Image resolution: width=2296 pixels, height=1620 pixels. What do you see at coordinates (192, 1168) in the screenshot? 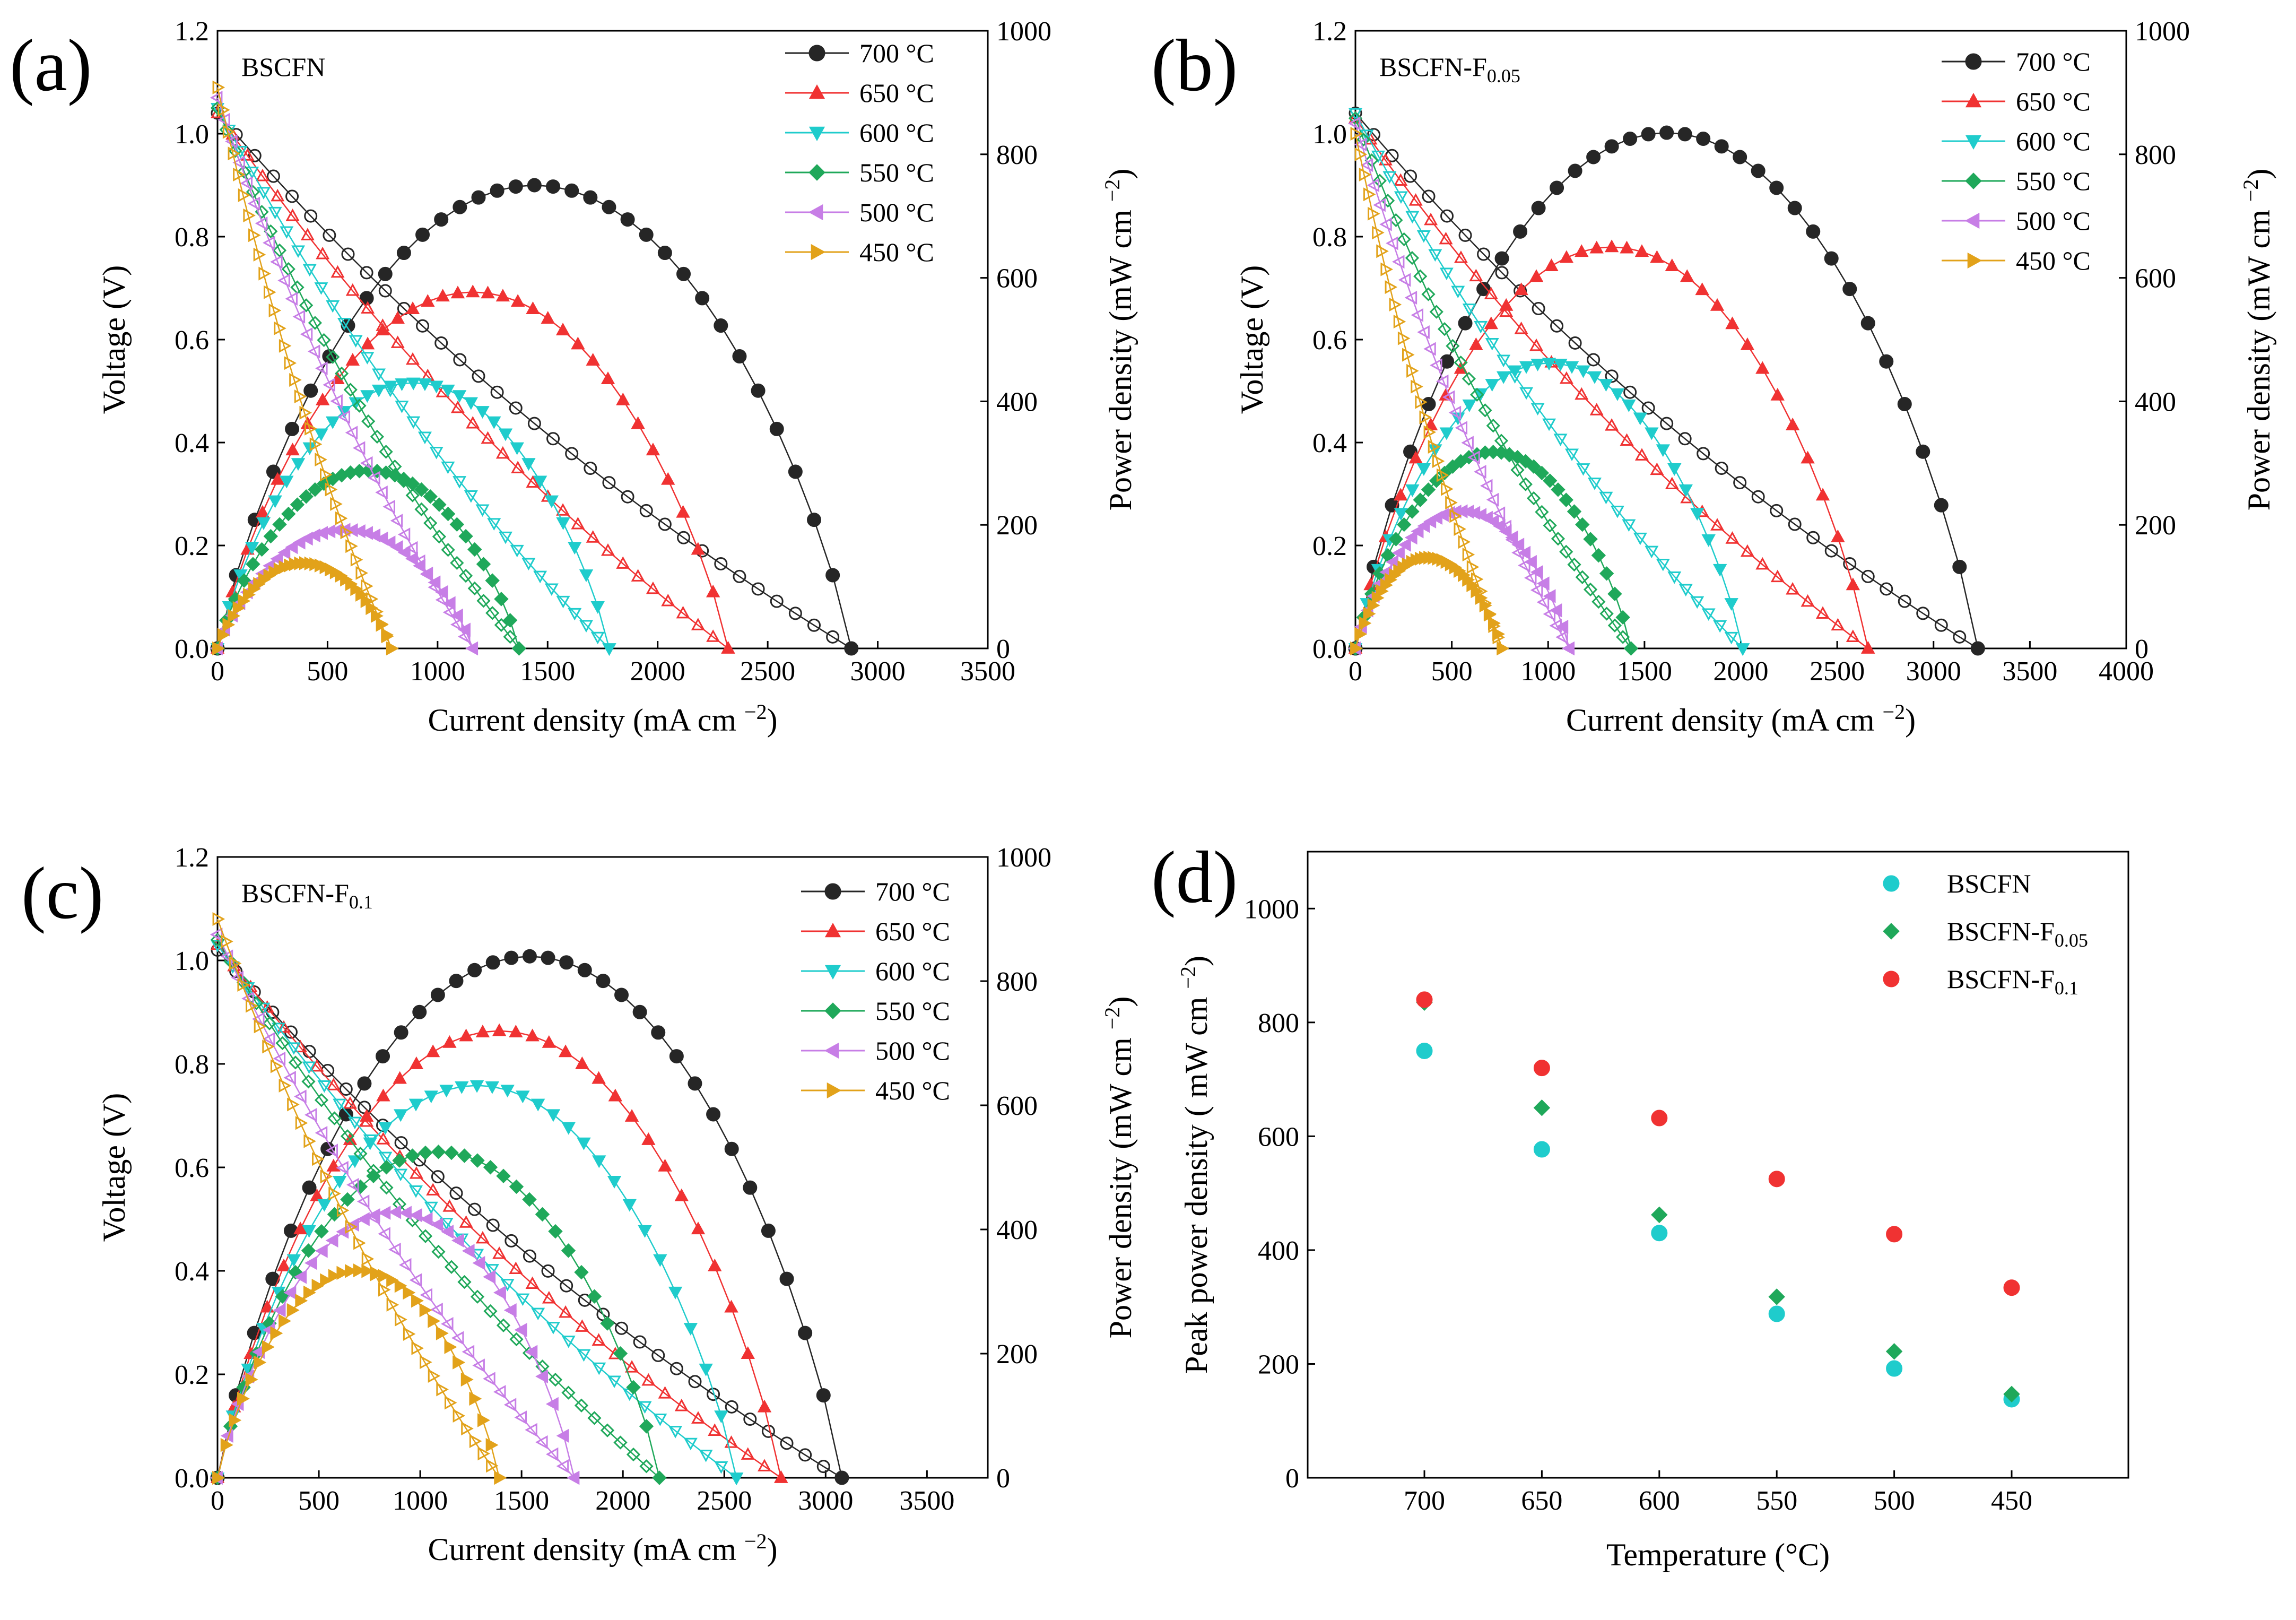
I see `y-tick-label: 0.6` at bounding box center [192, 1168].